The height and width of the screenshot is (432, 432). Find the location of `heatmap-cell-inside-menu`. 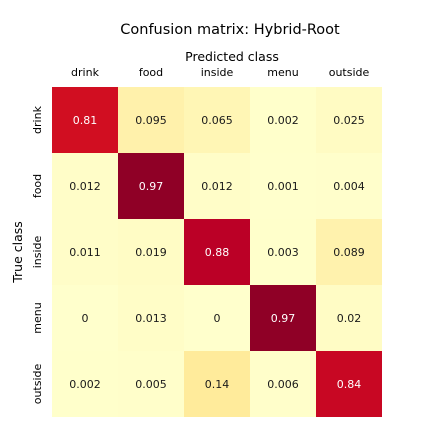

heatmap-cell-inside-menu is located at coordinates (283, 252).